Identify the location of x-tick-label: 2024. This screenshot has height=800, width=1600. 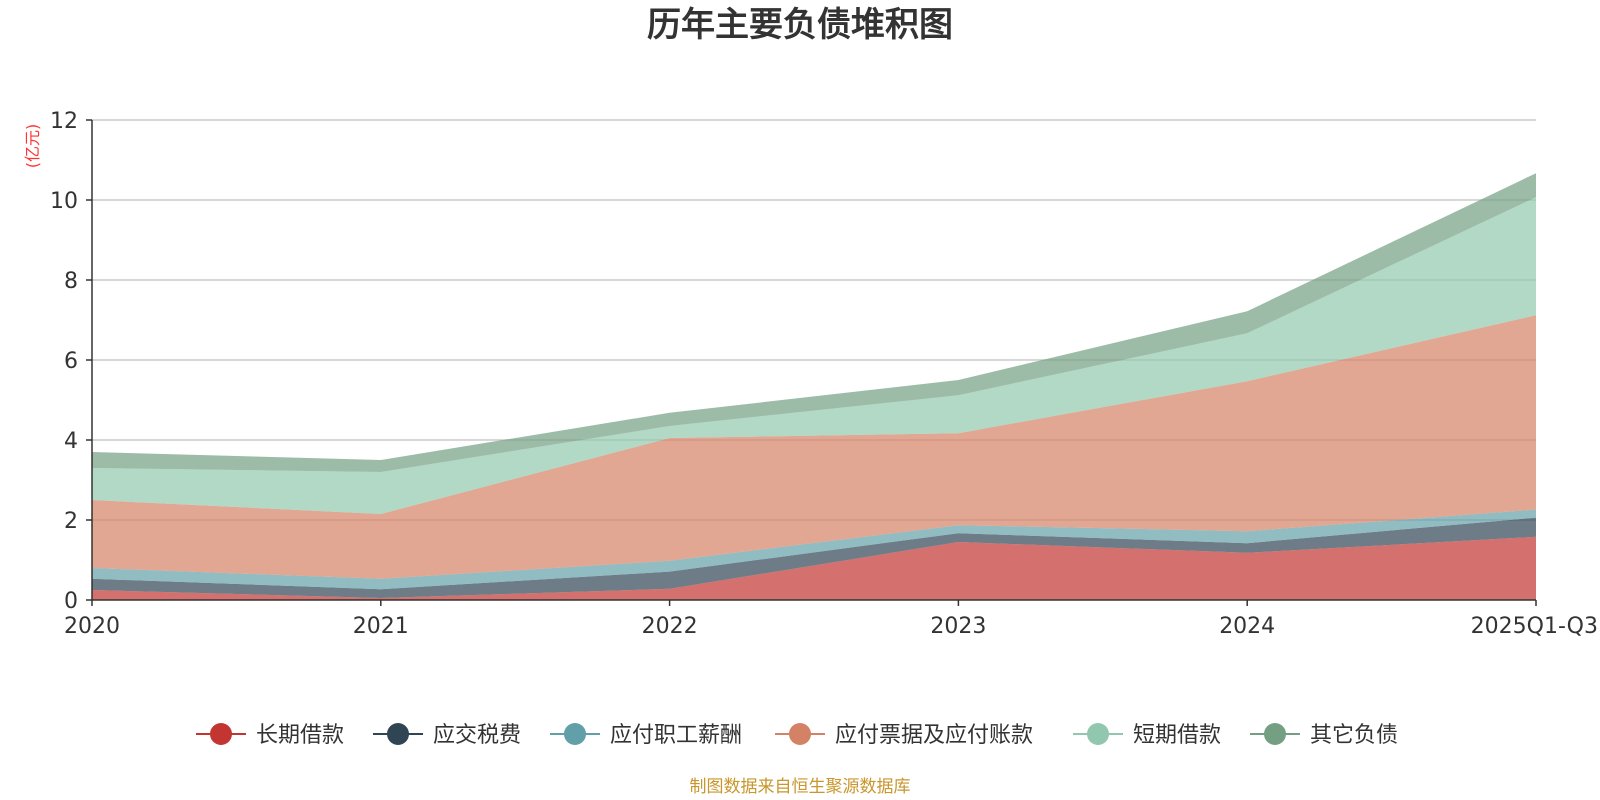
(1247, 626).